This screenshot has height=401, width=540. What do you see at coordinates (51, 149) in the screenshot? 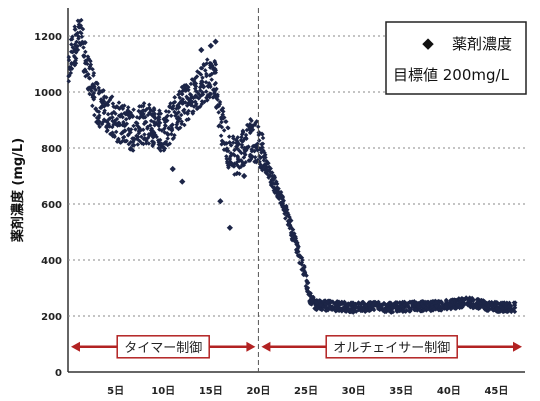
I see `y-tick-label-800: 800` at bounding box center [51, 149].